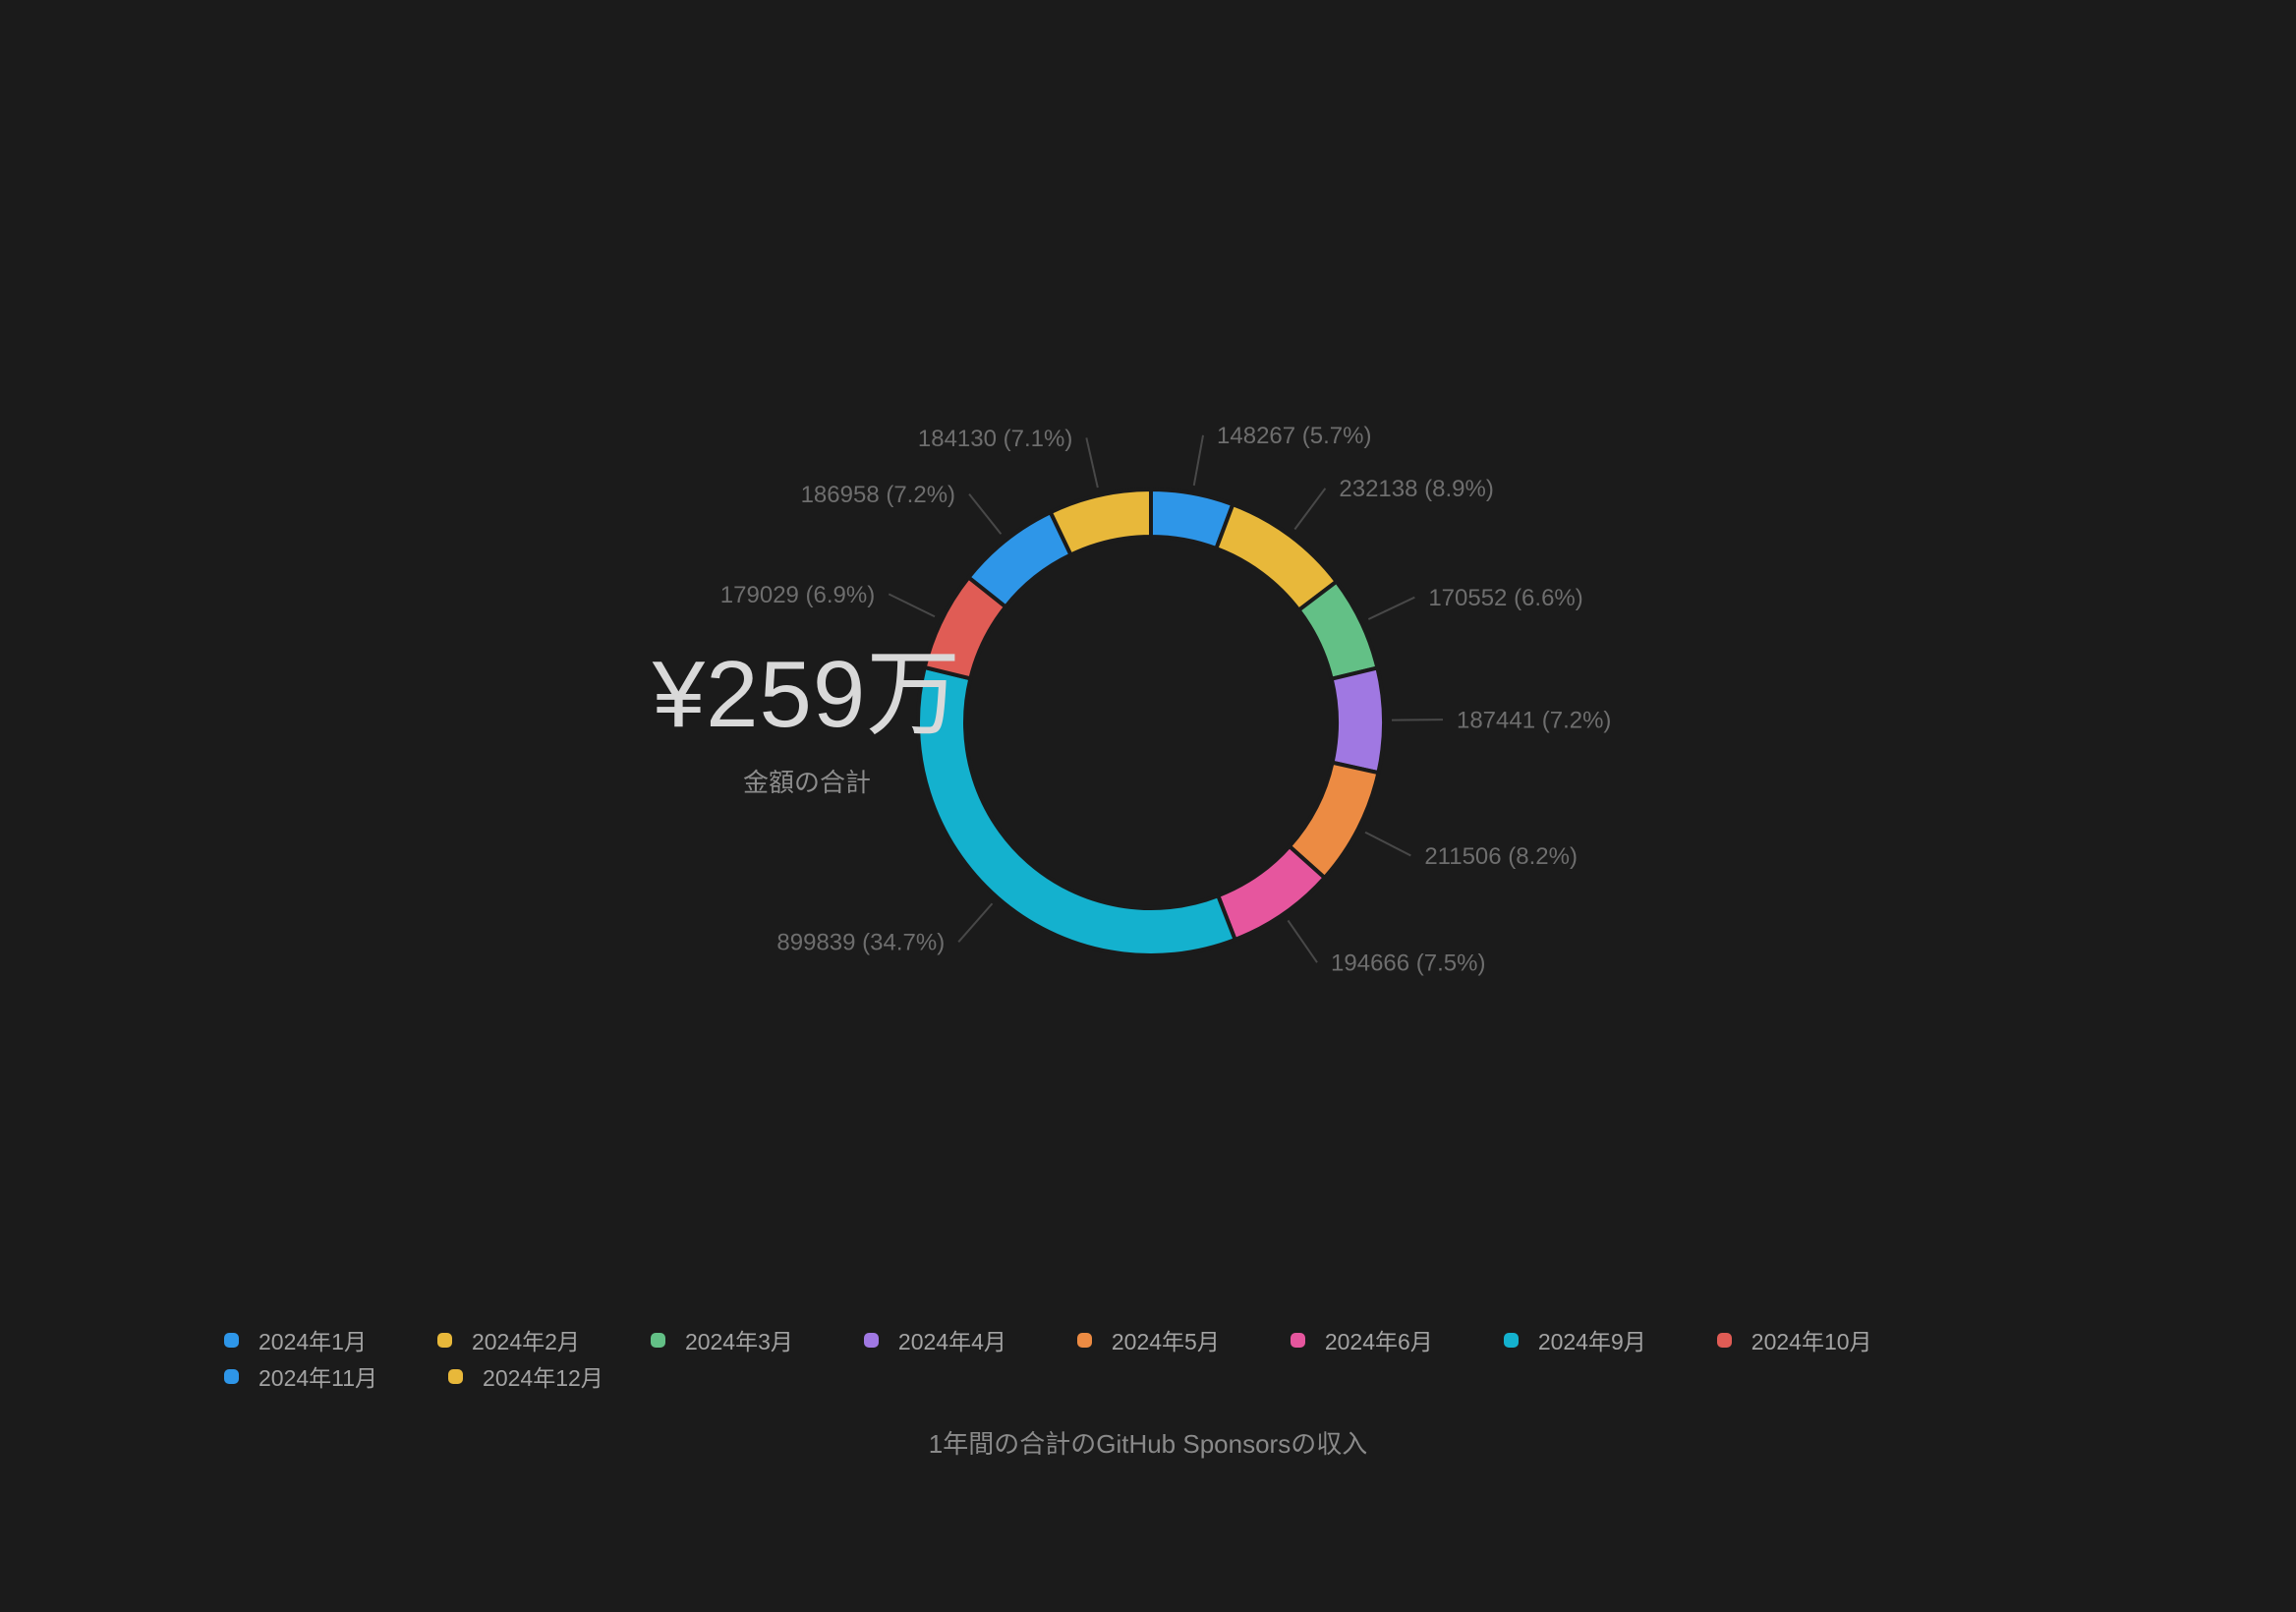 The height and width of the screenshot is (1612, 2296). Describe the element at coordinates (526, 1342) in the screenshot. I see `legend-label: 2024年2月` at that location.